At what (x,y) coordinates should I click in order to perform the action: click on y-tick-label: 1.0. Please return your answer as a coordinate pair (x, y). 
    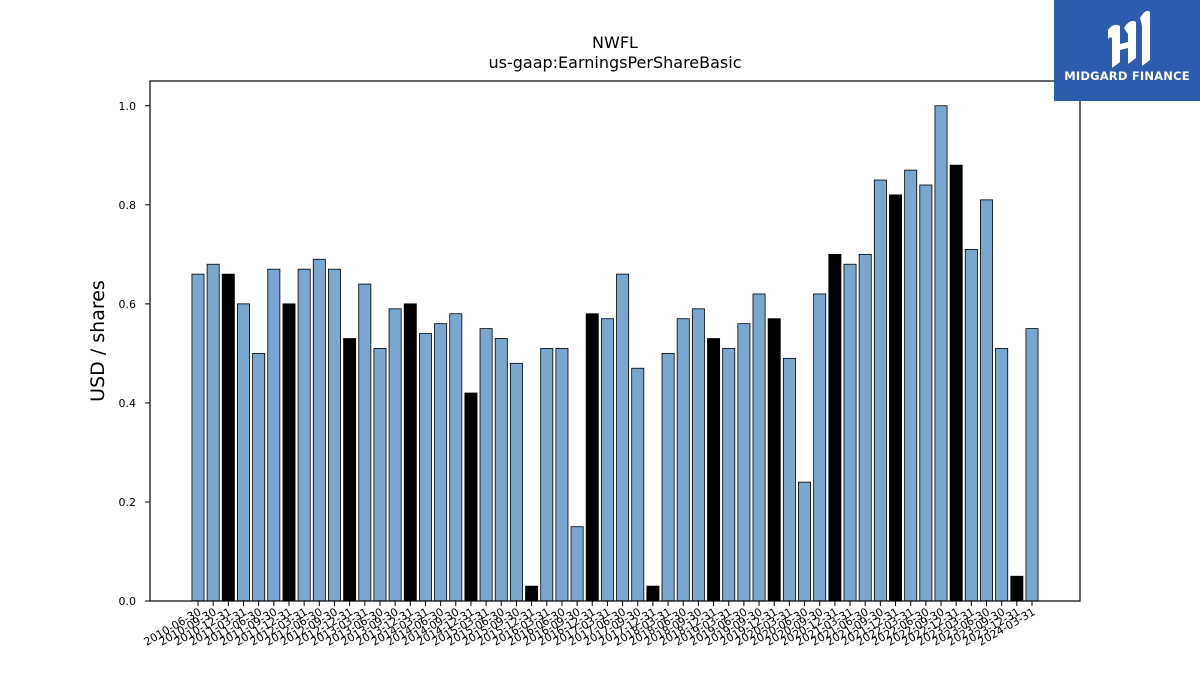
    Looking at the image, I should click on (128, 106).